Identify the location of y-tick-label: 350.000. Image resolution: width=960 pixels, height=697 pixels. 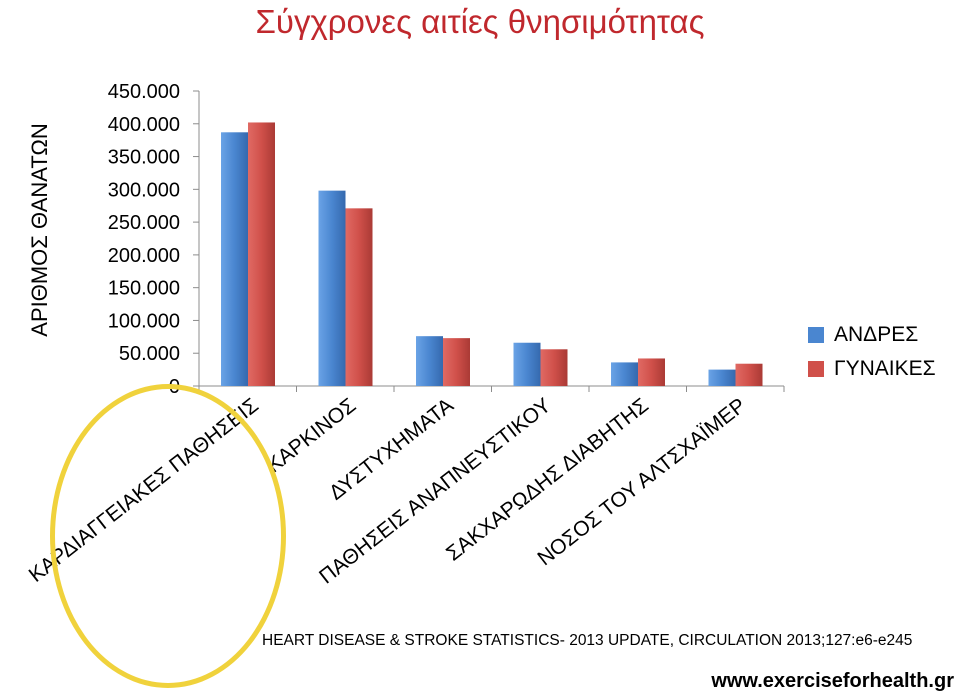
(144, 158).